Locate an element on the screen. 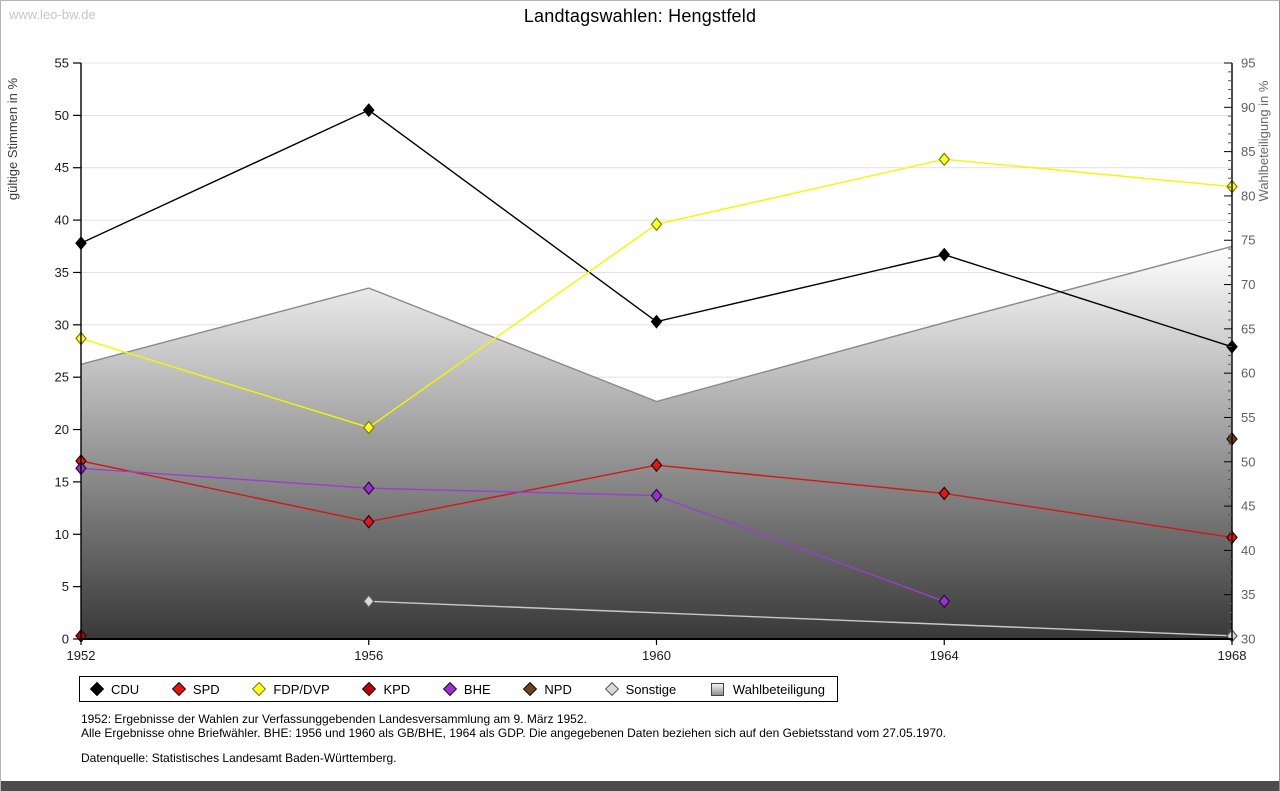 This screenshot has height=791, width=1280. legend-item-wahlbeteiligung: Wahlbeteiligung is located at coordinates (767, 689).